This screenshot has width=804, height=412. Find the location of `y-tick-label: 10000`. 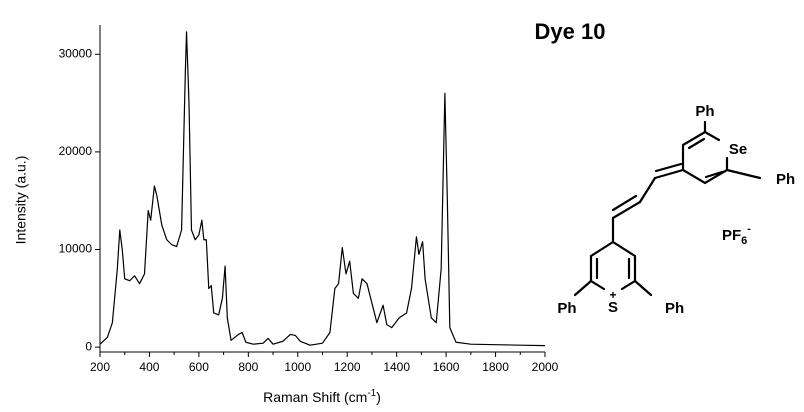

y-tick-label: 10000 is located at coordinates (76, 249).